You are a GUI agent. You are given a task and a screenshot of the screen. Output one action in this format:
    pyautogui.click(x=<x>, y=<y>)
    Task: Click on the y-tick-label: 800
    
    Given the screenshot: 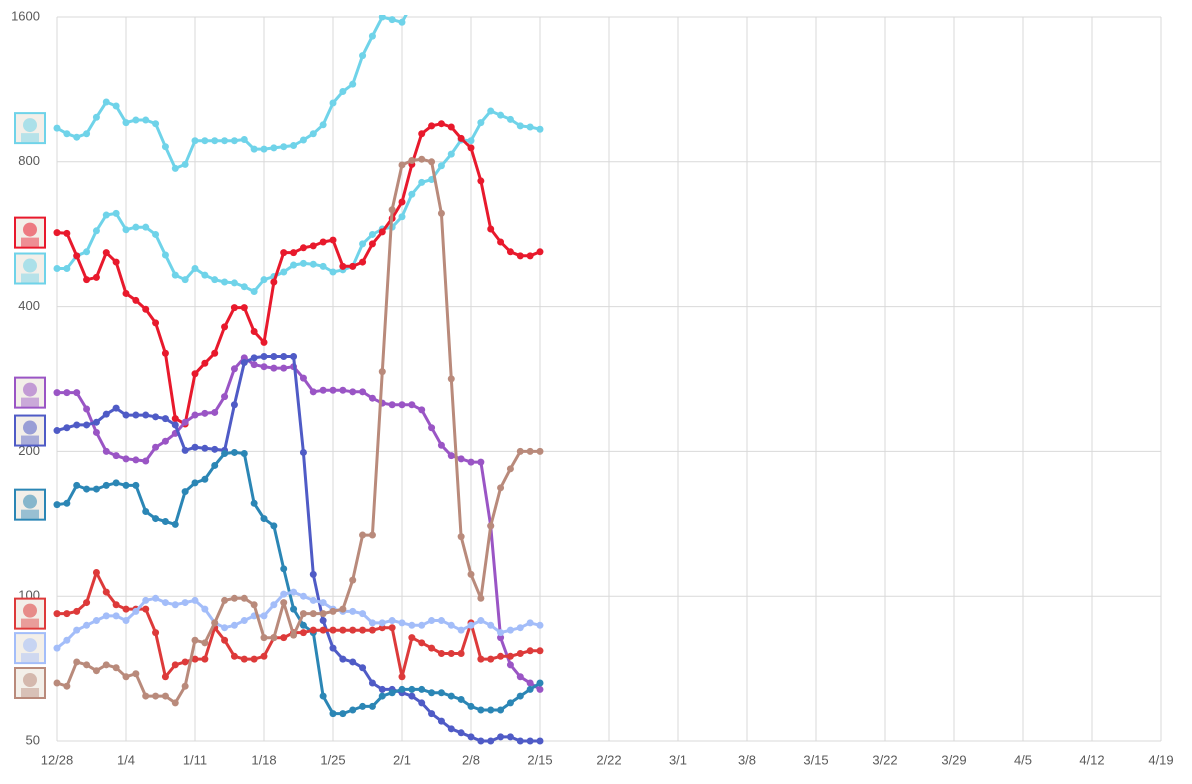 What is the action you would take?
    pyautogui.click(x=29, y=160)
    